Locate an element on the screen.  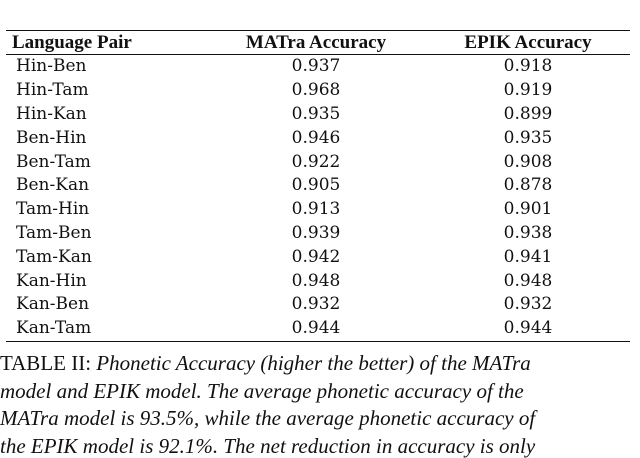
table-row: Kan-Ben 0.932 0.932 is located at coordinates (318, 305).